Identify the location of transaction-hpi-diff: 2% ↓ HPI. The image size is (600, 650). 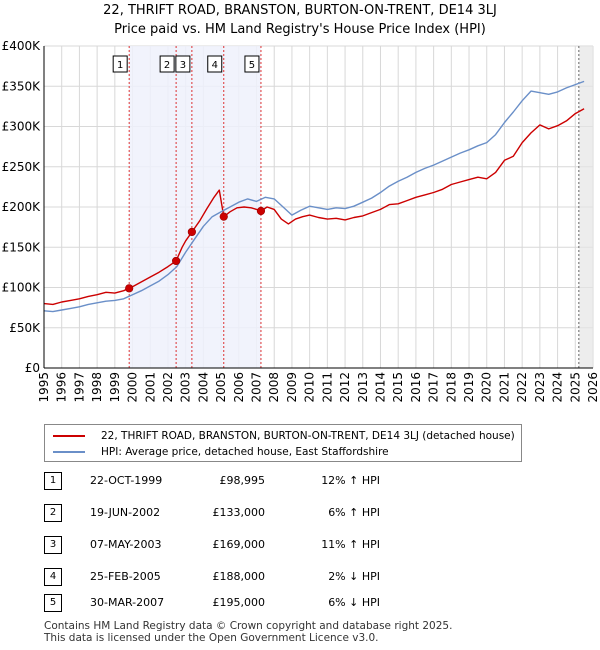
(354, 576).